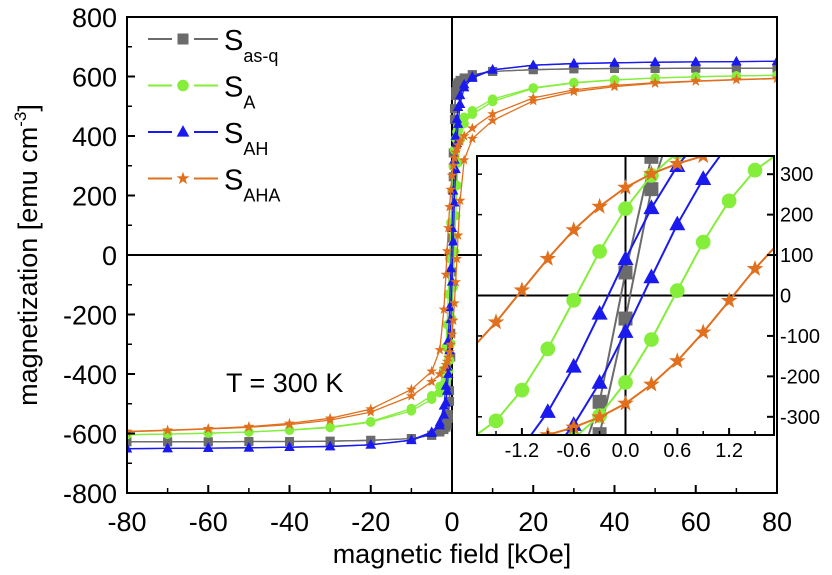 This screenshot has width=832, height=575. What do you see at coordinates (800, 337) in the screenshot?
I see `inset-y-tick-label: -100` at bounding box center [800, 337].